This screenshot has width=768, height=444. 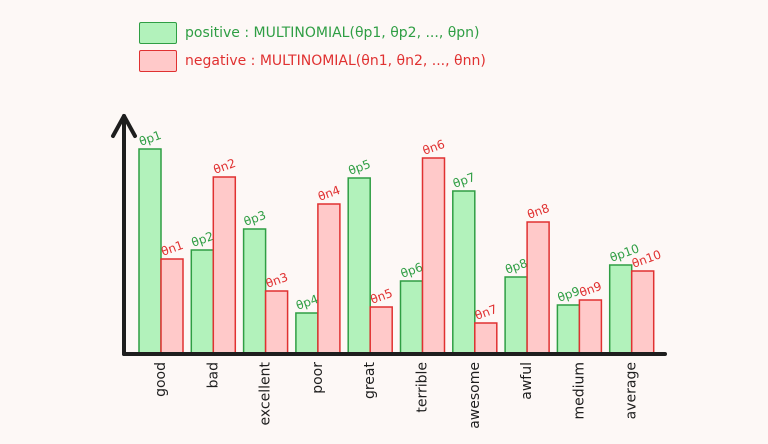 I want to click on legend-swatch-positive, so click(x=158, y=33).